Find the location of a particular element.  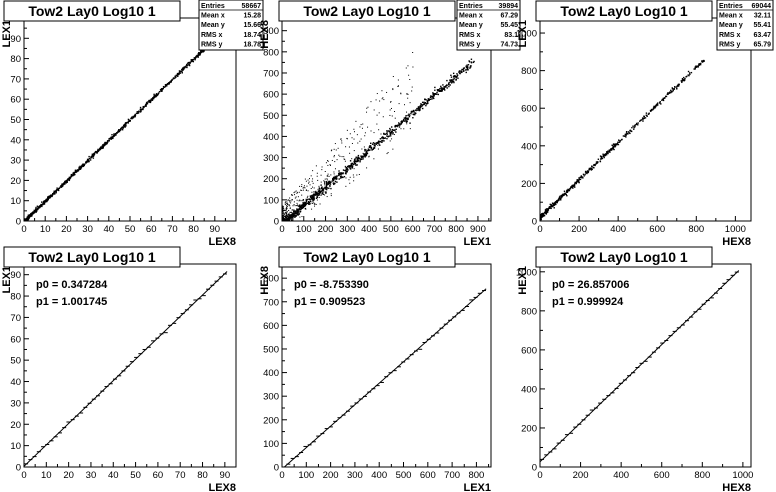

plot-title: Tow2 Lay0 Log10 1 is located at coordinates (367, 257).